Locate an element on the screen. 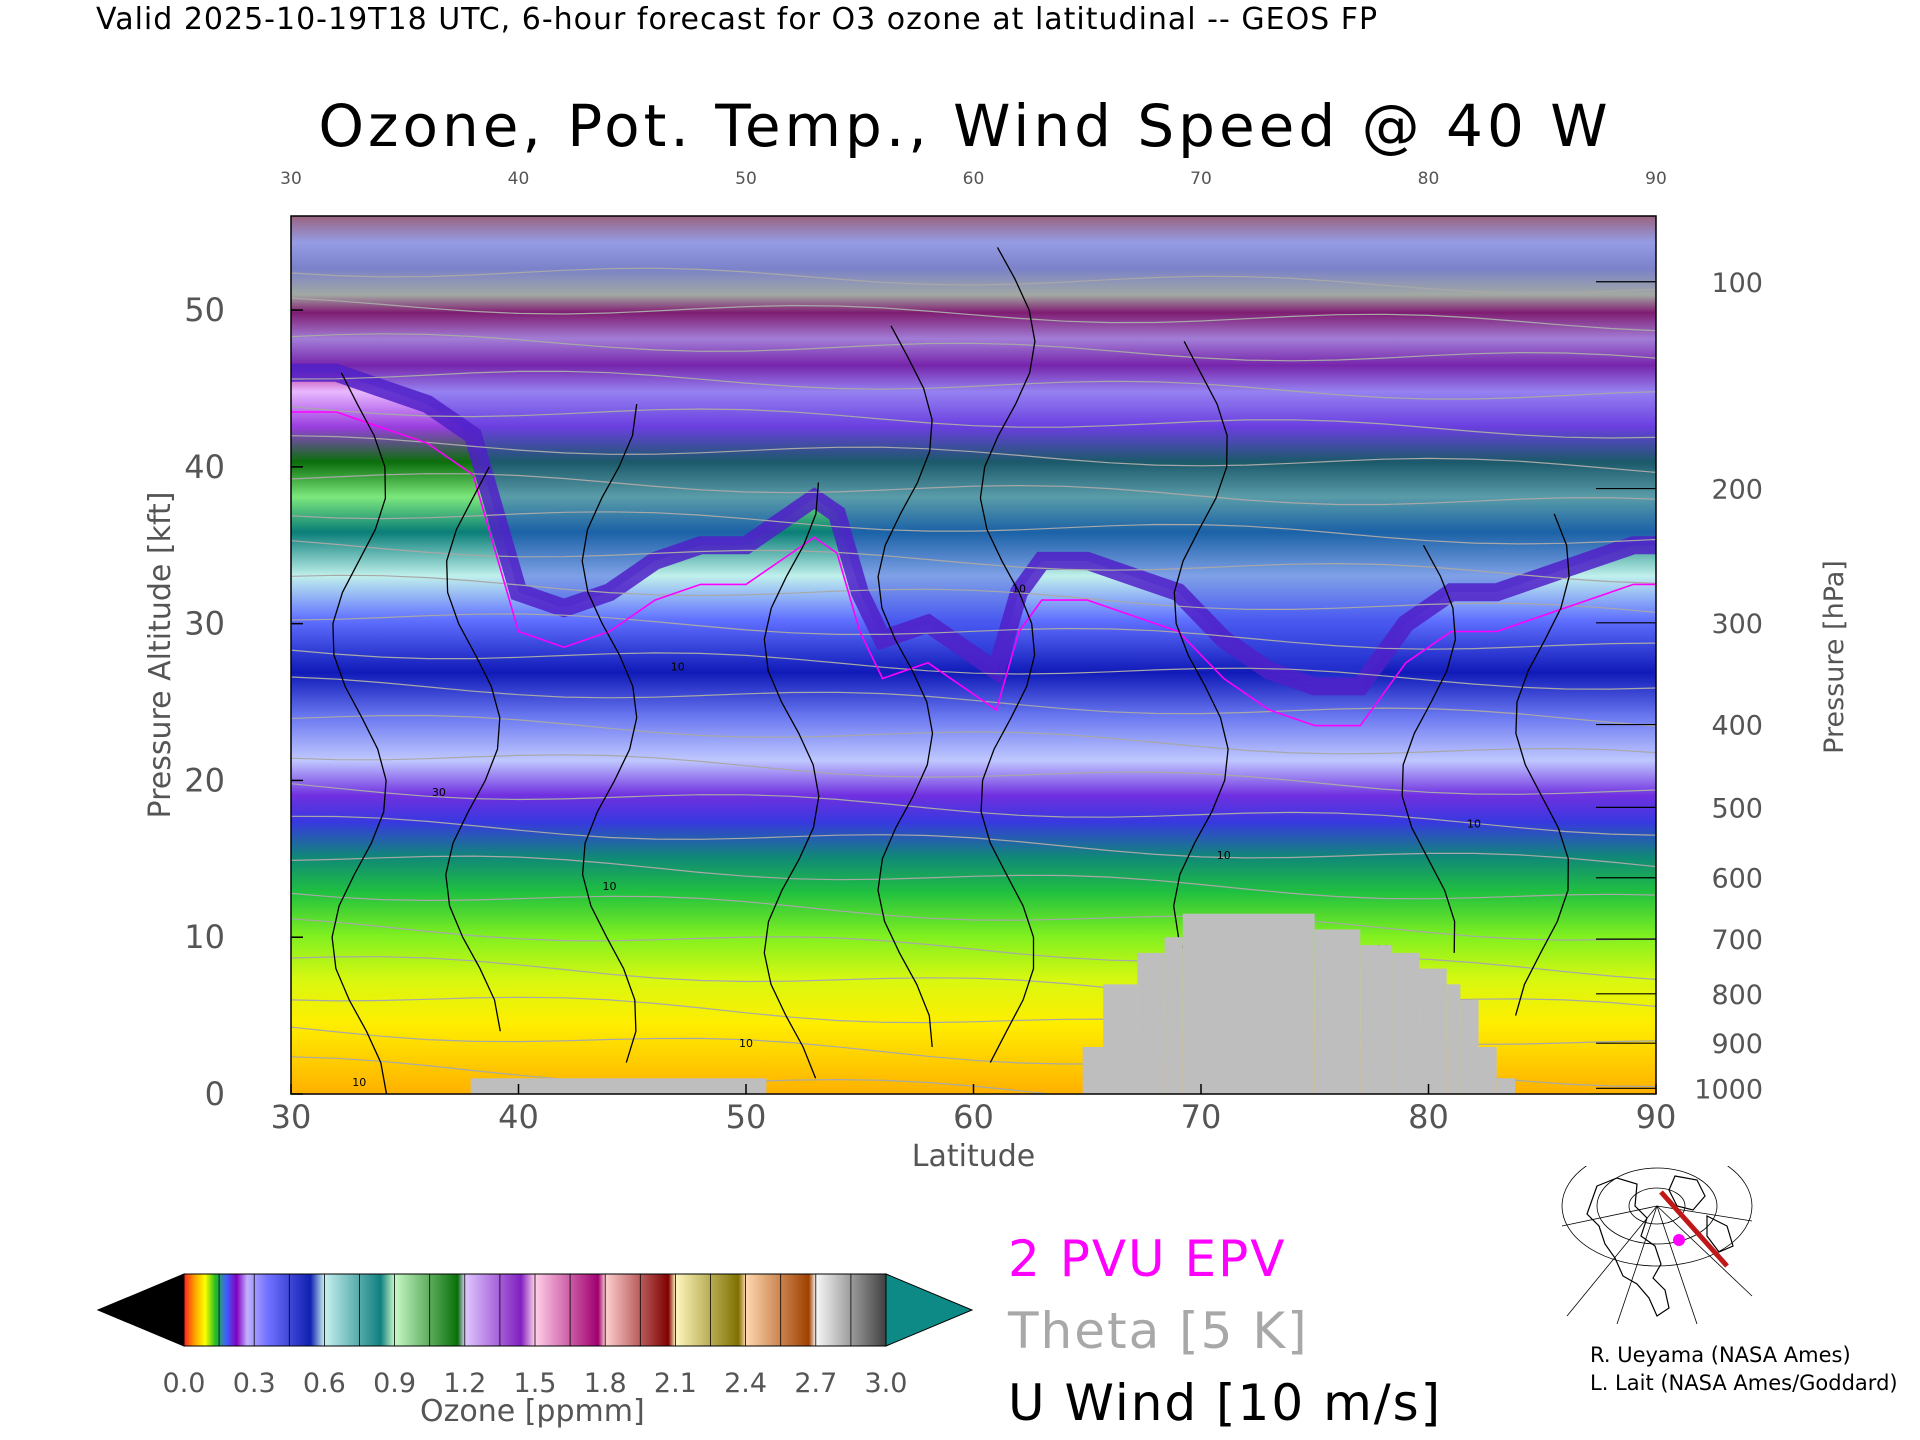 The image size is (1920, 1440). x-tick-label: 80 is located at coordinates (1428, 1117).